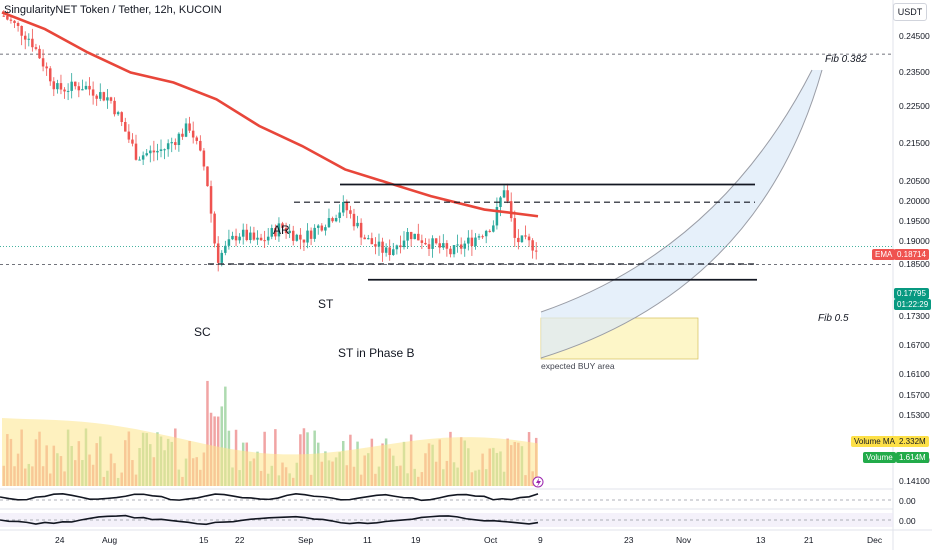  What do you see at coordinates (879, 457) in the screenshot?
I see `volume-tag-label: Volume` at bounding box center [879, 457].